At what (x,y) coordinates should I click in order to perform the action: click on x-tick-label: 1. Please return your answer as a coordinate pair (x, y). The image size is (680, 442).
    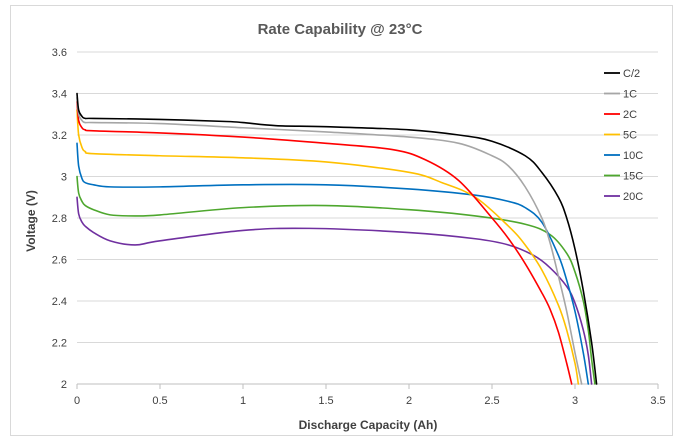
    Looking at the image, I should click on (243, 401).